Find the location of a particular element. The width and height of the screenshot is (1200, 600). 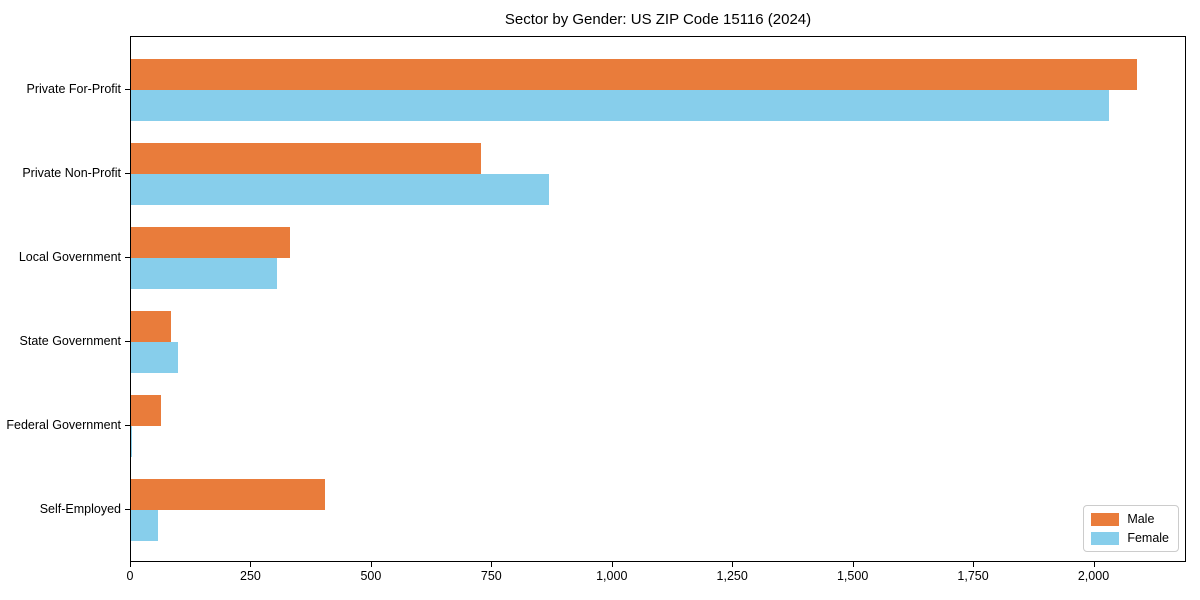

x-axis-tick-label: 1,000 is located at coordinates (612, 576).